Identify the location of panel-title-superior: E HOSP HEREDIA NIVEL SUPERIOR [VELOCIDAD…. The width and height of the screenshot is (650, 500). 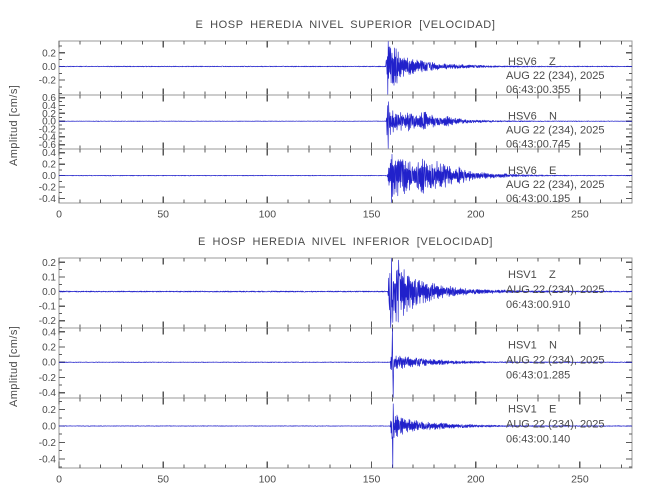
(345, 25).